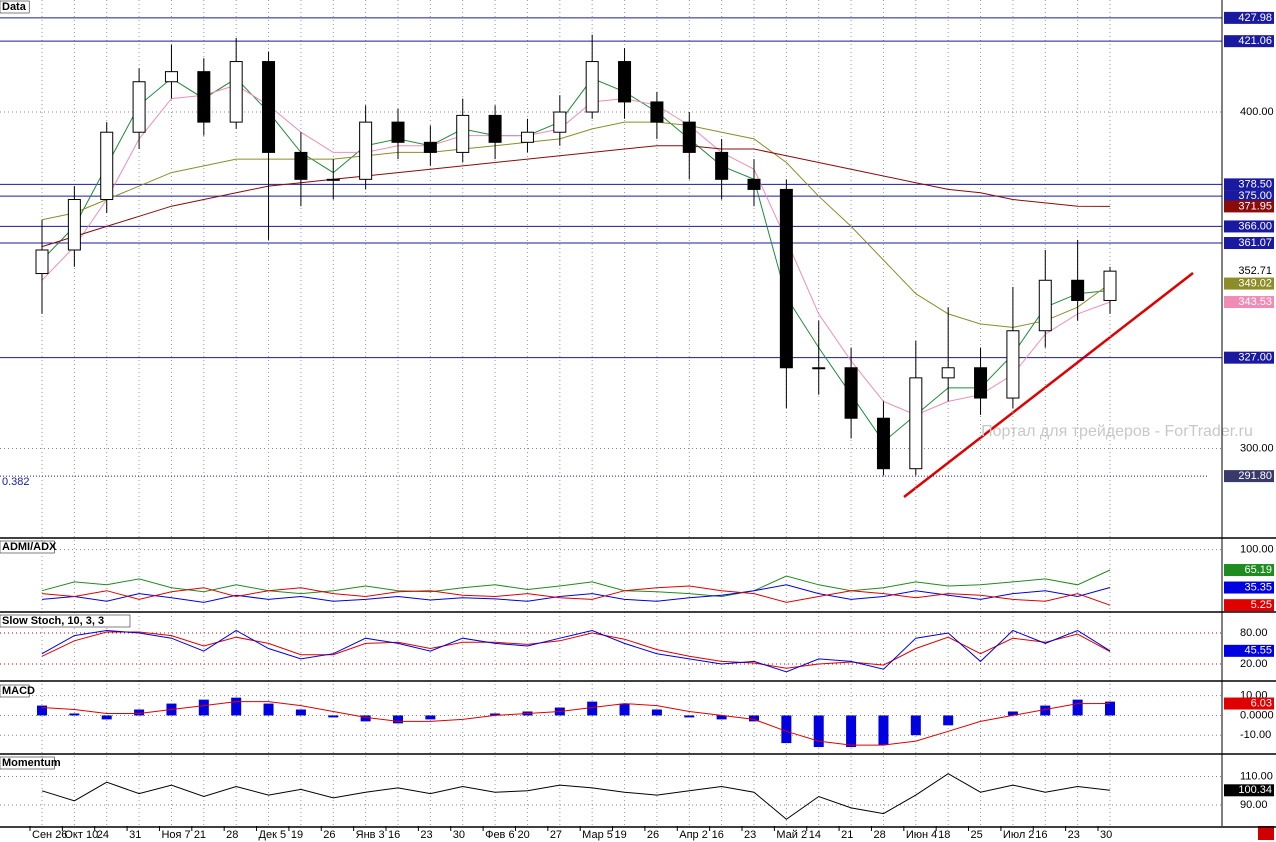  Describe the element at coordinates (556, 835) in the screenshot. I see `x-tick-label: 27` at that location.